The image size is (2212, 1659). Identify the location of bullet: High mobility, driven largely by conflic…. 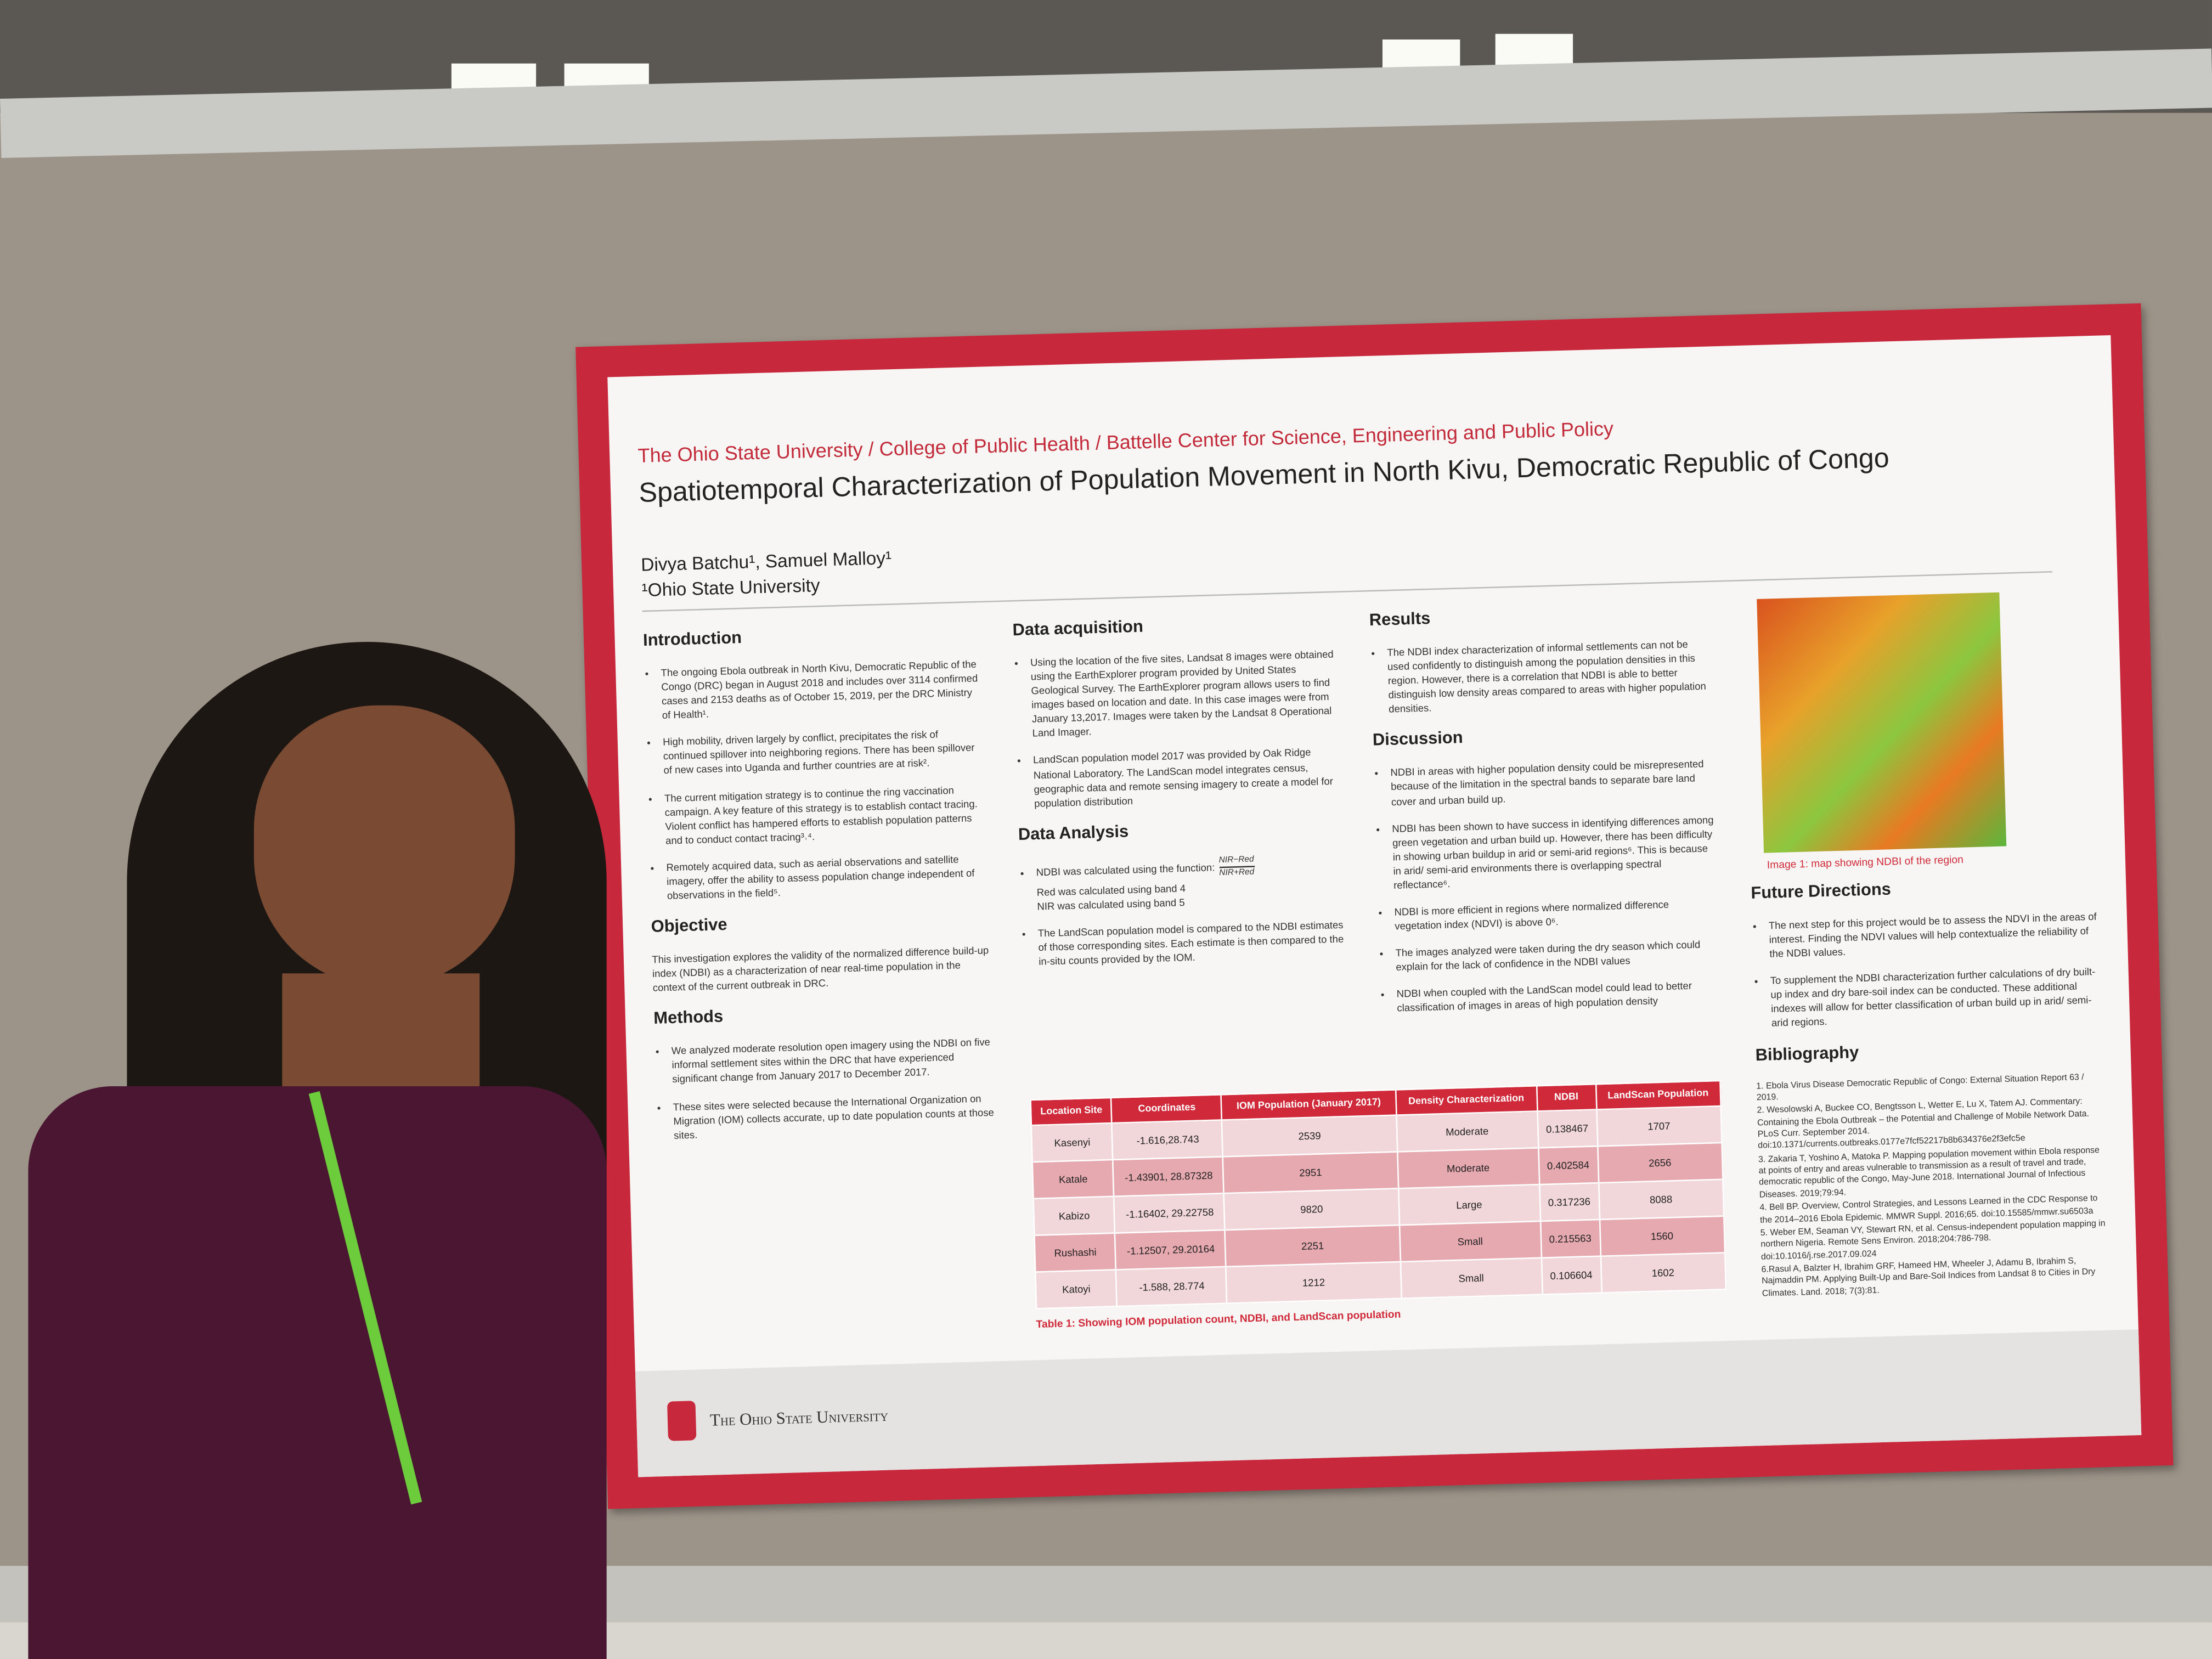
(824, 752).